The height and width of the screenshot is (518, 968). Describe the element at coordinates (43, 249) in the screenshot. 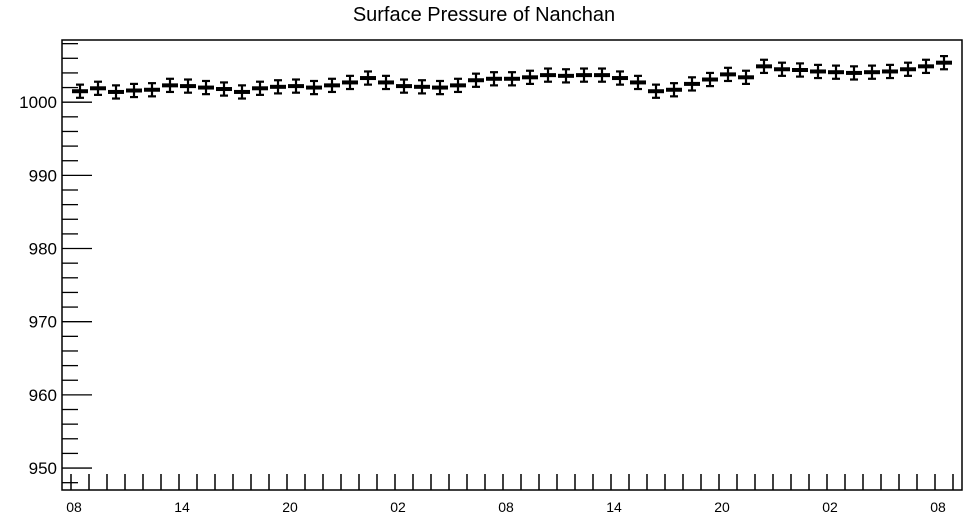

I see `y-tick-label: 980` at that location.